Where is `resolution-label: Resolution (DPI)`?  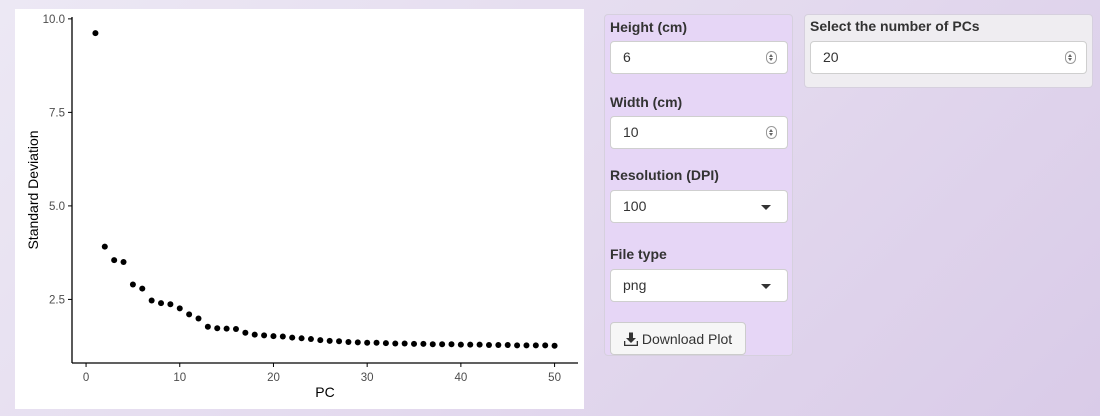 resolution-label: Resolution (DPI) is located at coordinates (664, 175).